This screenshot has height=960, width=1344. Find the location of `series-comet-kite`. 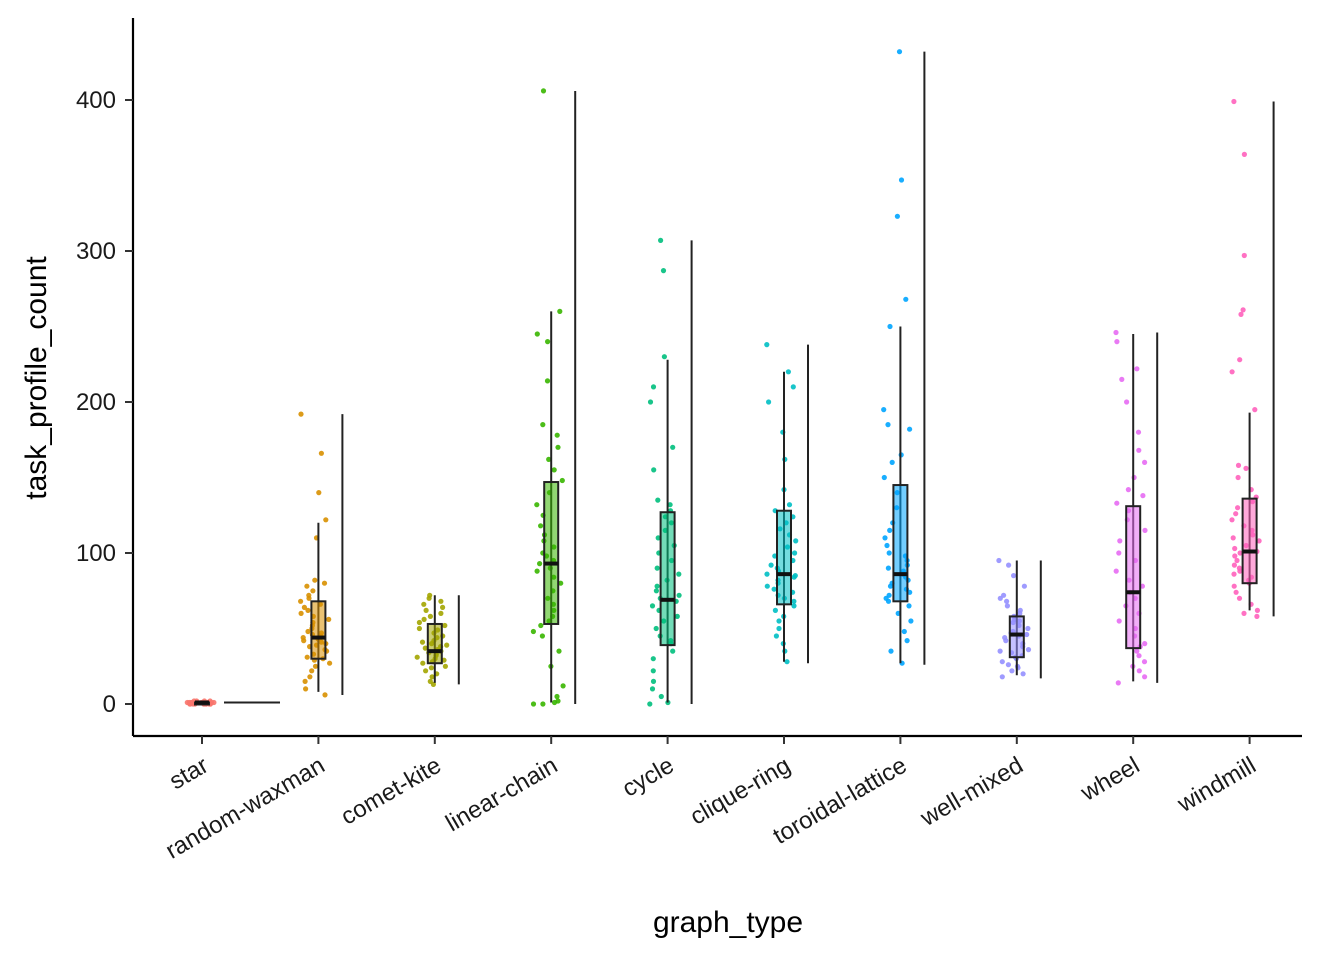

series-comet-kite is located at coordinates (437, 640).